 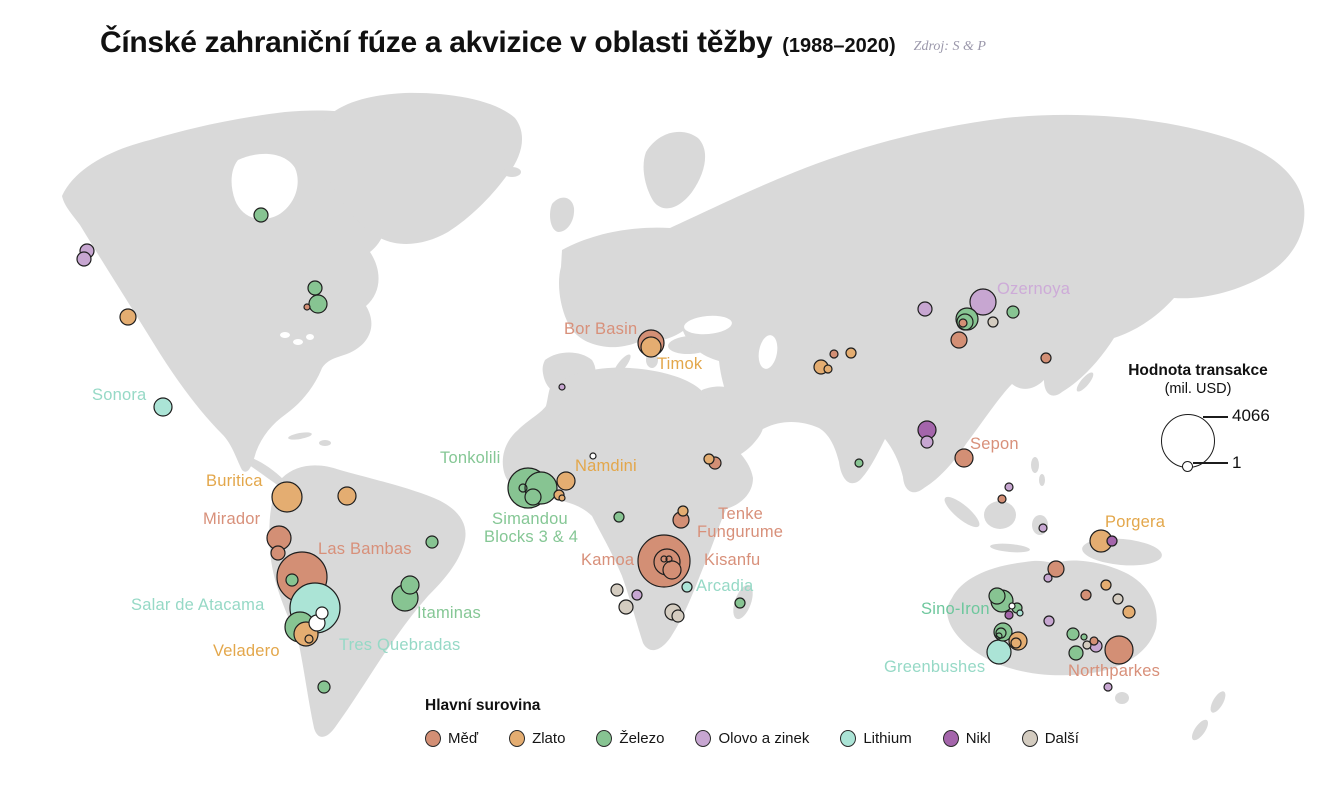 What do you see at coordinates (1010, 548) in the screenshot?
I see `land-java` at bounding box center [1010, 548].